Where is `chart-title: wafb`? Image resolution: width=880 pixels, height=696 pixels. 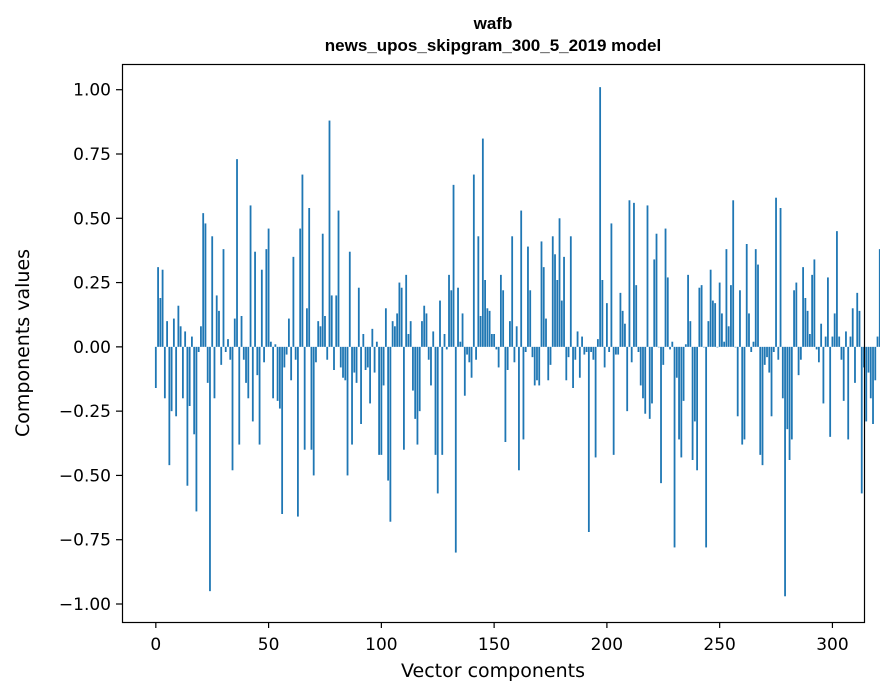 chart-title: wafb is located at coordinates (493, 23).